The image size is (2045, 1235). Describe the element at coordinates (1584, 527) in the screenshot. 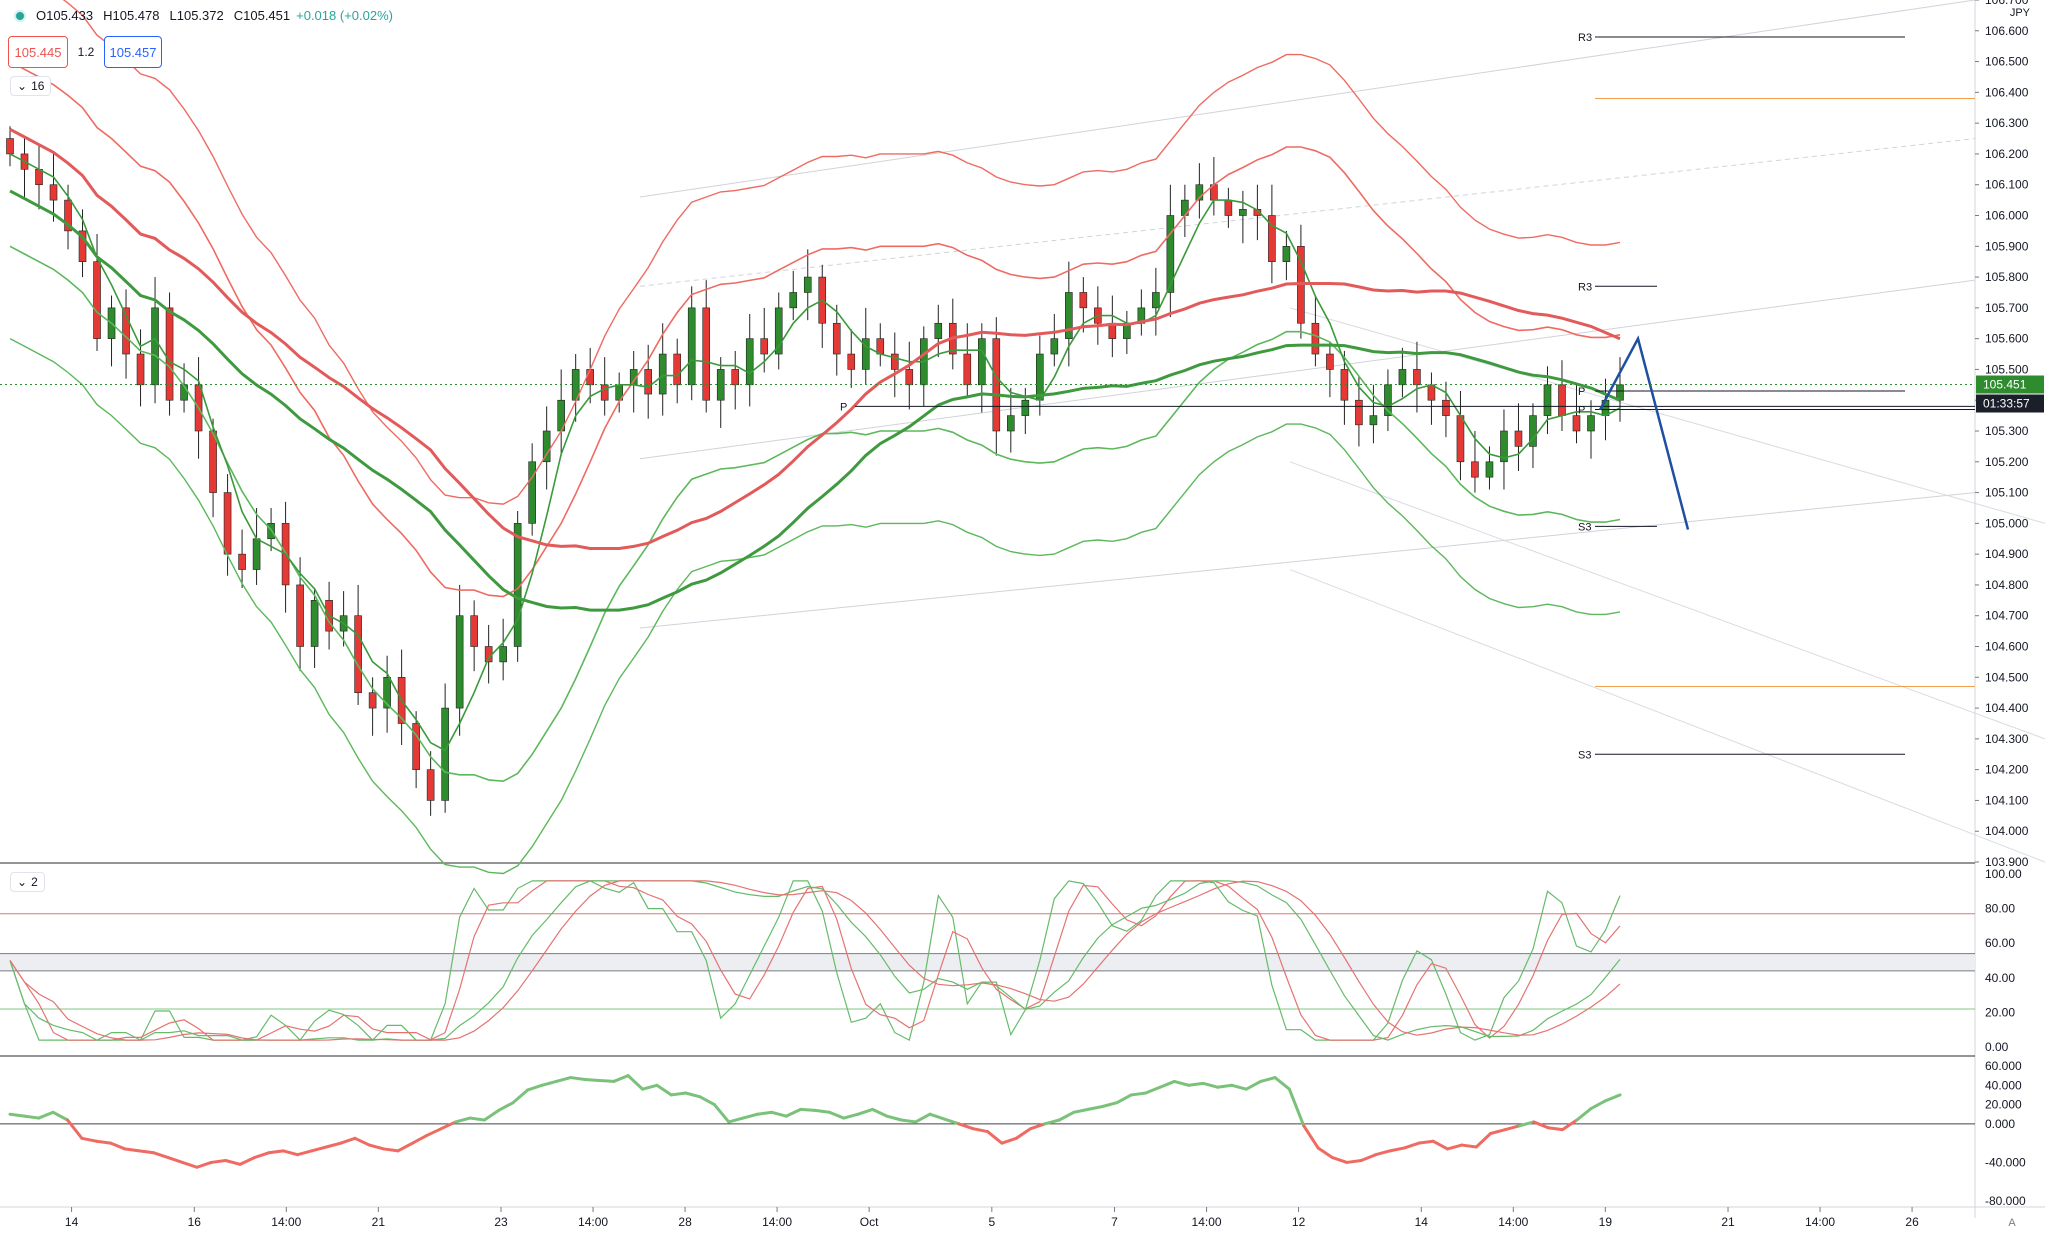

I see `pivot-label: S3` at that location.